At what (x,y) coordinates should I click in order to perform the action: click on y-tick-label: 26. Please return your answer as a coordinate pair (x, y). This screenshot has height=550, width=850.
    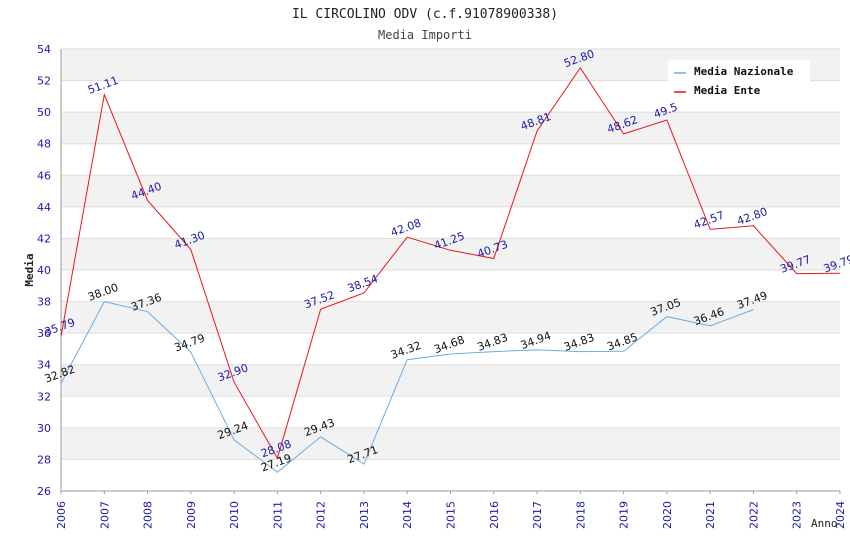
    Looking at the image, I should click on (44, 491).